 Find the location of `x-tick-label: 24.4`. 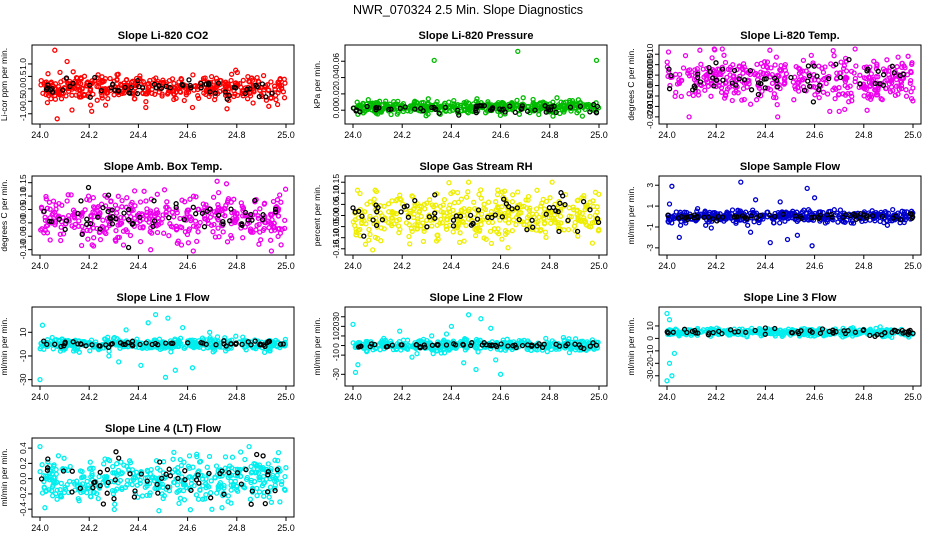

x-tick-label: 24.4 is located at coordinates (766, 135).